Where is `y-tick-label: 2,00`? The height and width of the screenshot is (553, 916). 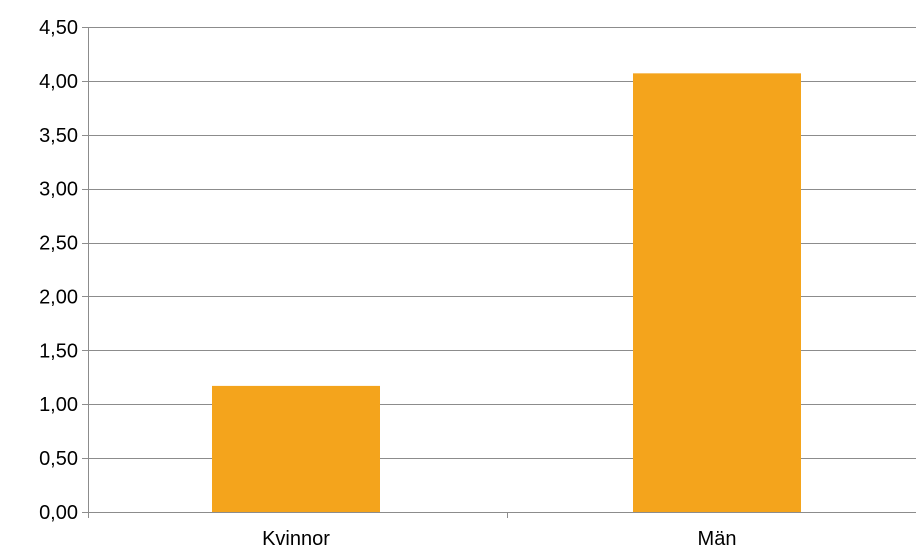
y-tick-label: 2,00 is located at coordinates (58, 297).